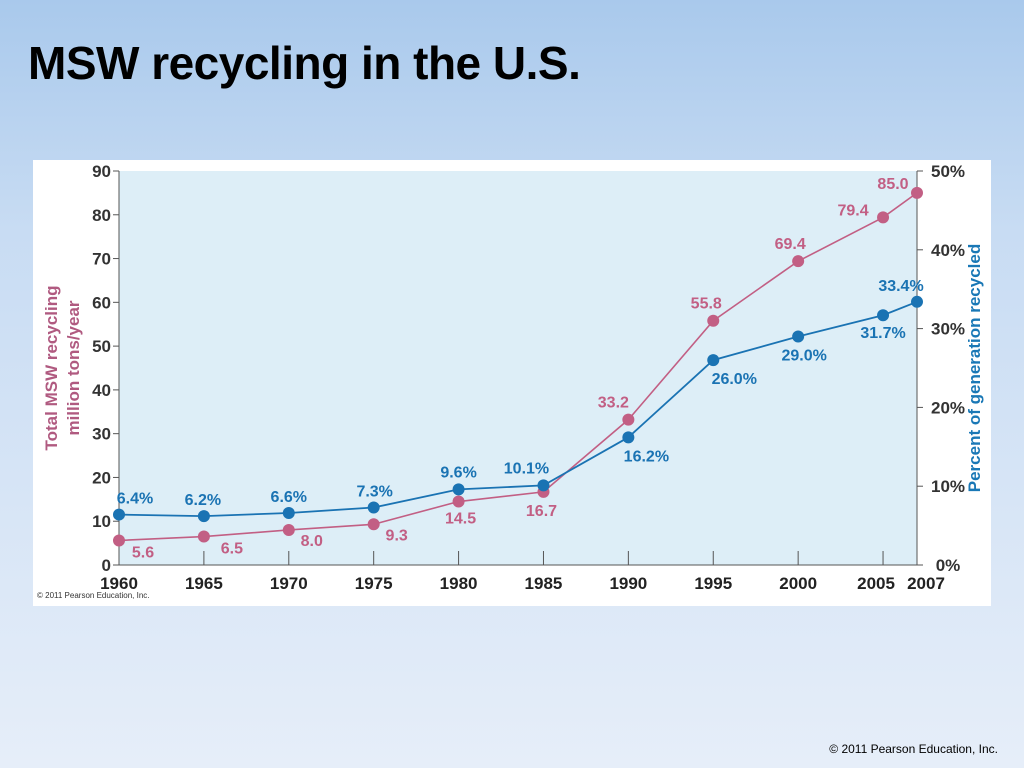 The image size is (1024, 768). What do you see at coordinates (204, 583) in the screenshot?
I see `x-axis-tick-label: 1965` at bounding box center [204, 583].